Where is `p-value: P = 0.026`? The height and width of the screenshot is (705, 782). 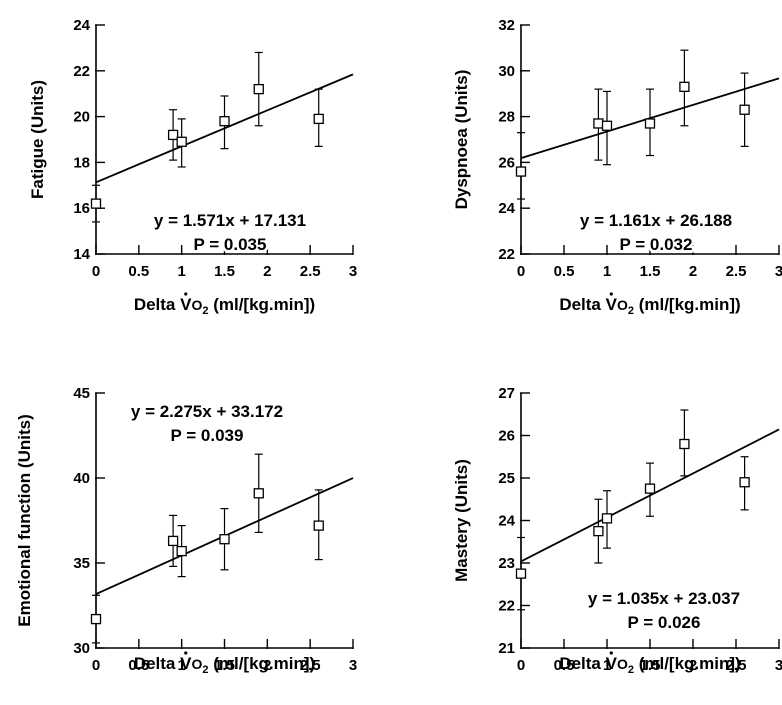
p-value: P = 0.026 is located at coordinates (664, 622).